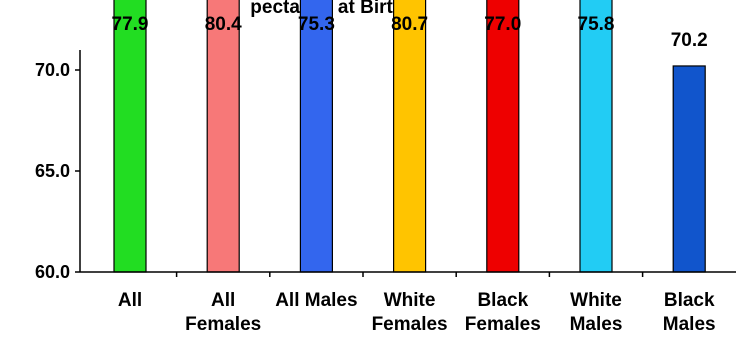 The image size is (736, 344). I want to click on data-label: 80.7, so click(409, 24).